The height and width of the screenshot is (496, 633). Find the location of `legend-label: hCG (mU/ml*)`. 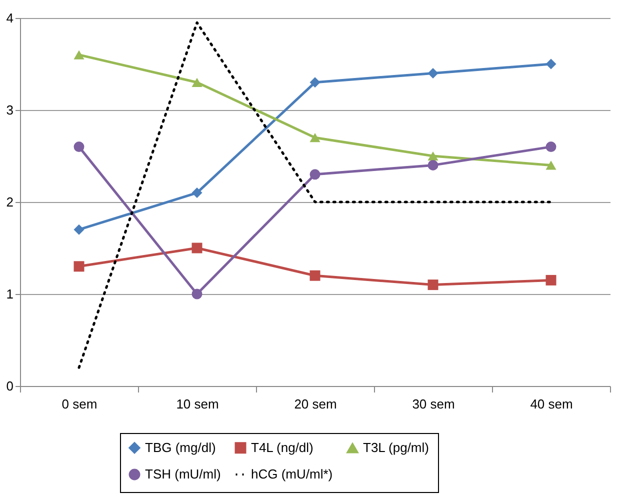

legend-label: hCG (mU/ml*) is located at coordinates (292, 474).